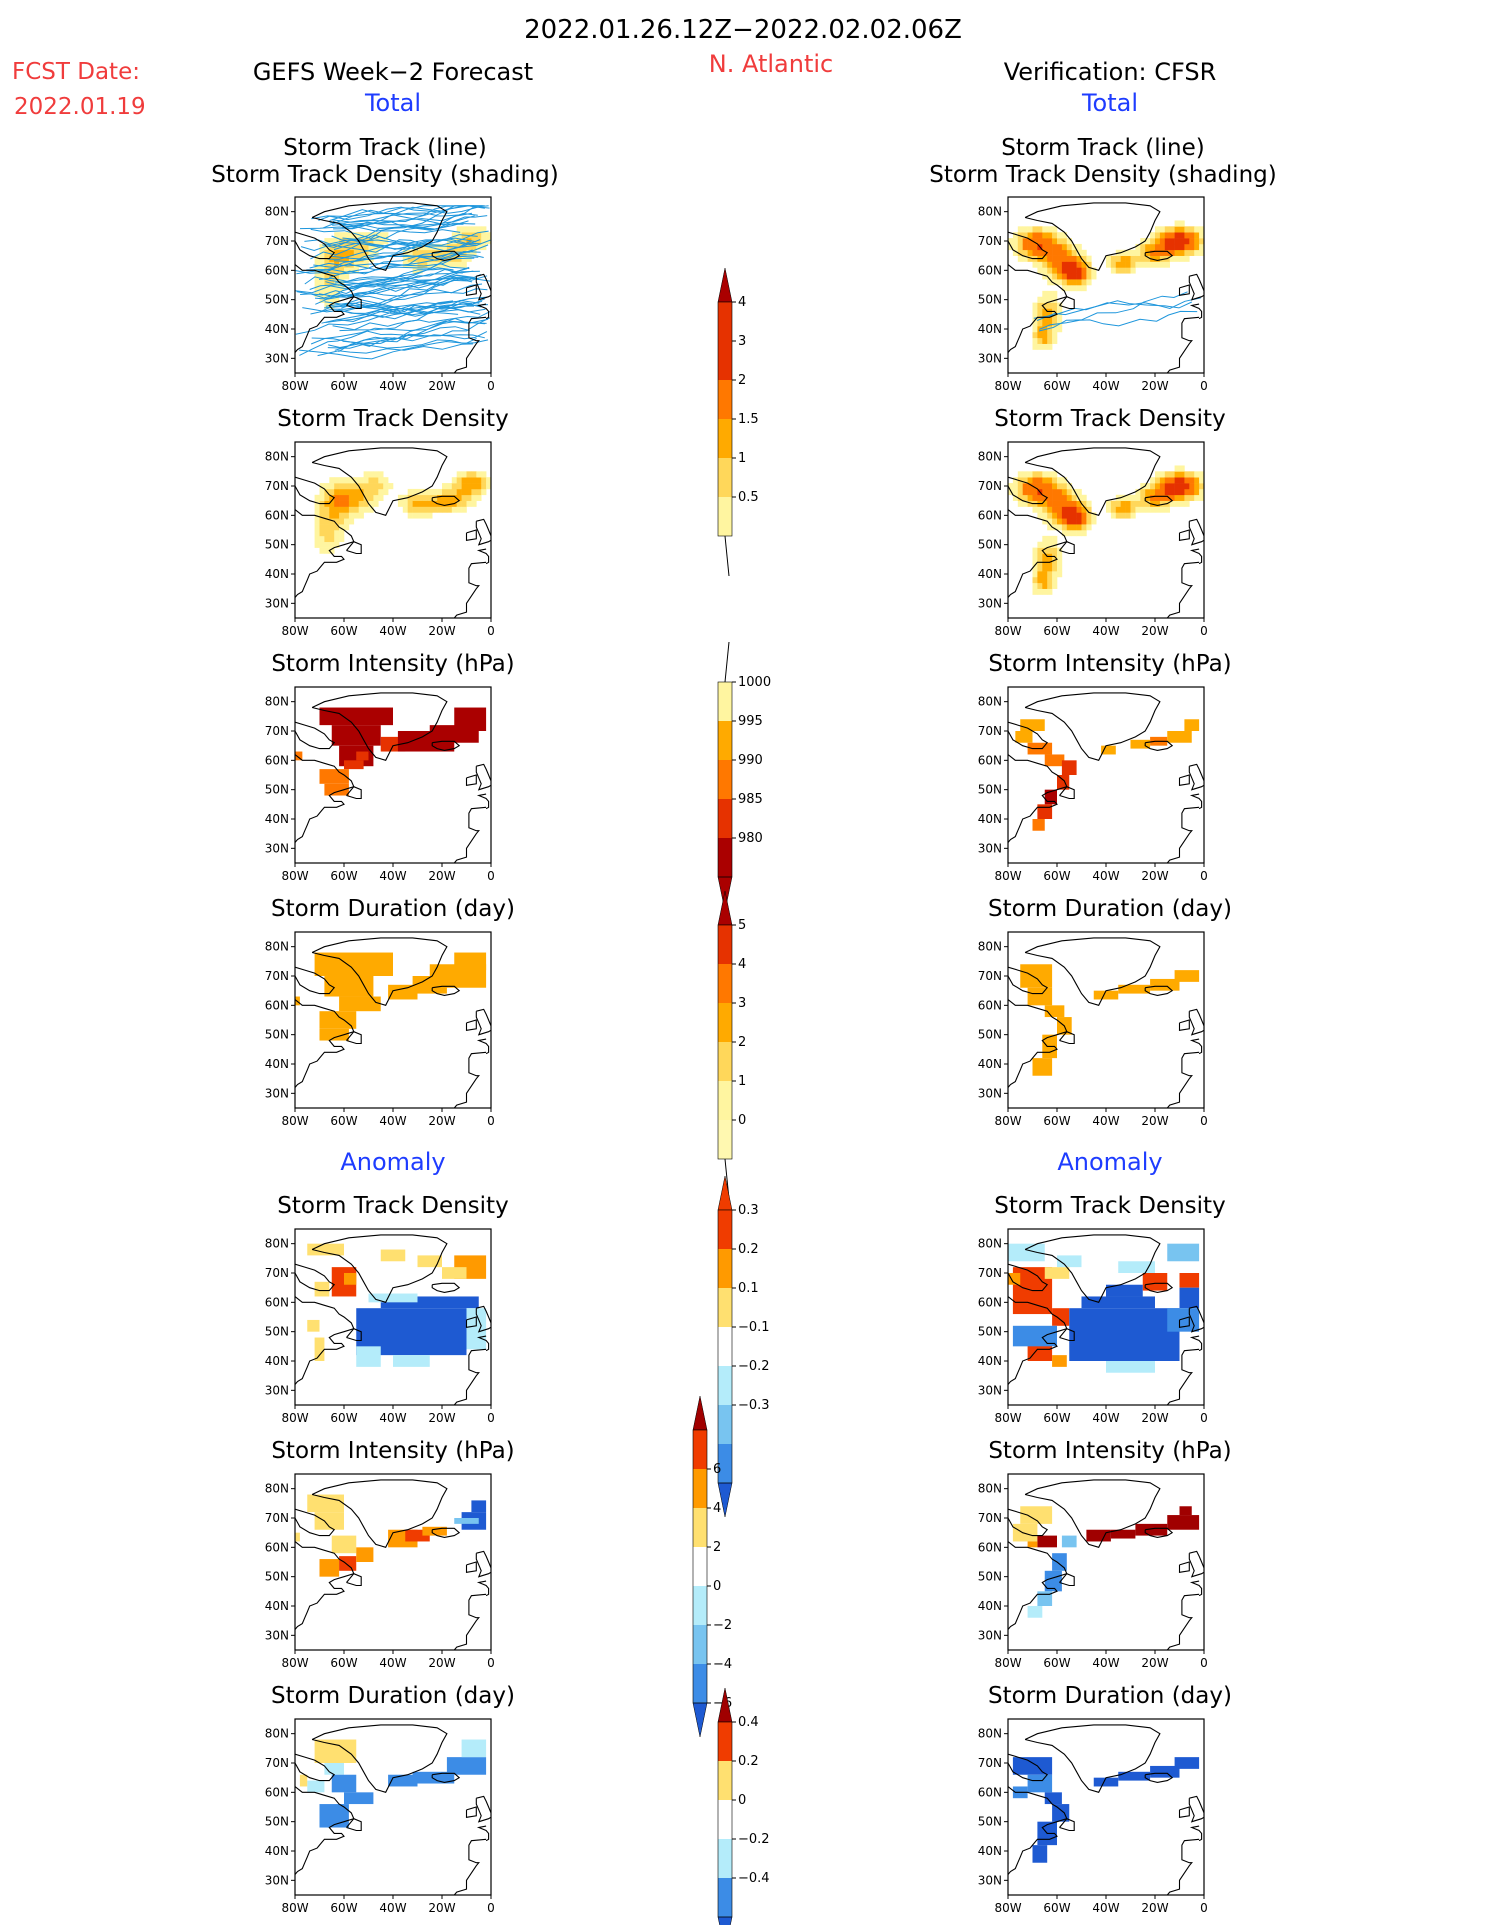  I want to click on y-tick-label: 50N, so click(990, 1577).